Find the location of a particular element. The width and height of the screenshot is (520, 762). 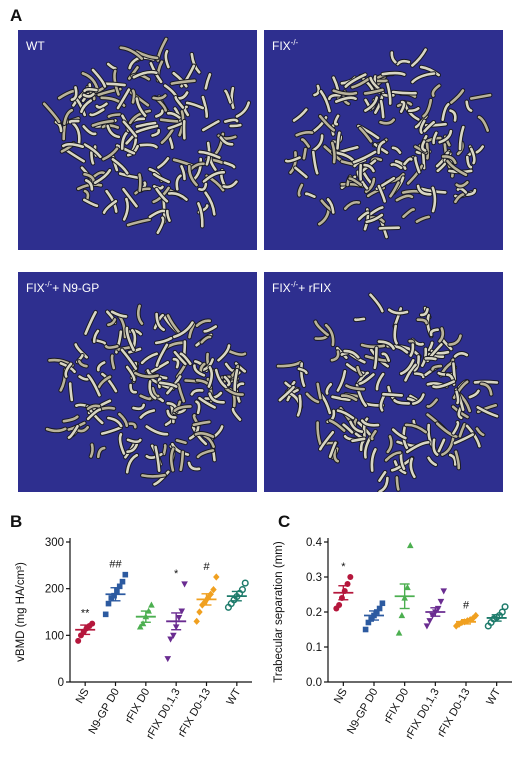

y-tick-label: 200 is located at coordinates (54, 590).